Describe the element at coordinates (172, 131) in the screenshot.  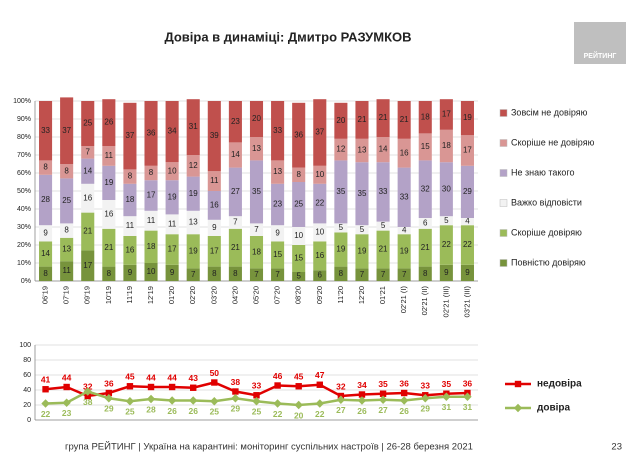
I see `data-label: 34` at that location.